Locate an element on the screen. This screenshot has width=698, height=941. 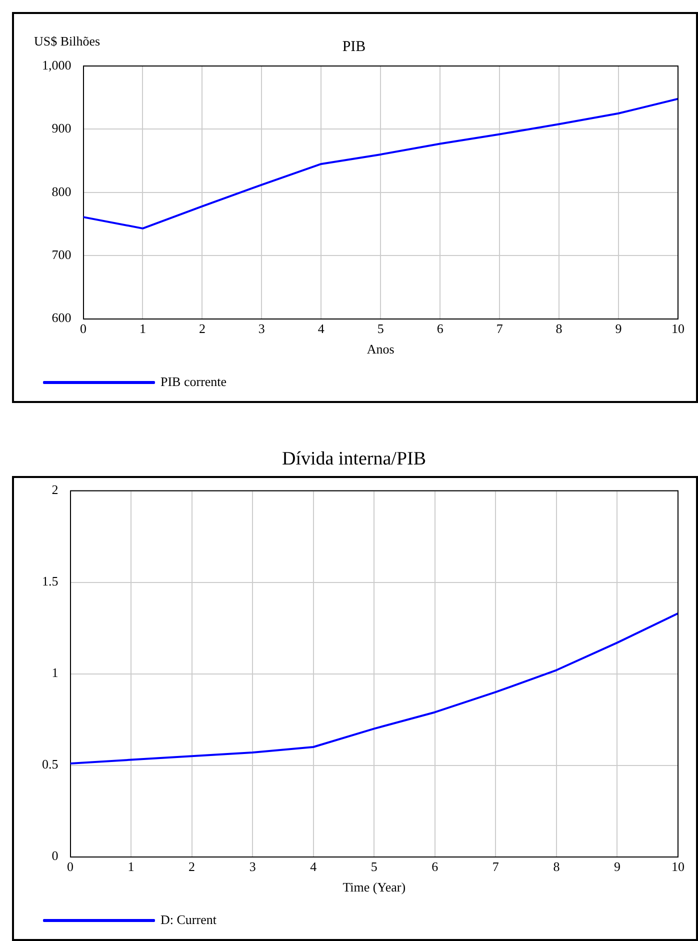
y-axis-title: US$ Bilhões is located at coordinates (67, 40).